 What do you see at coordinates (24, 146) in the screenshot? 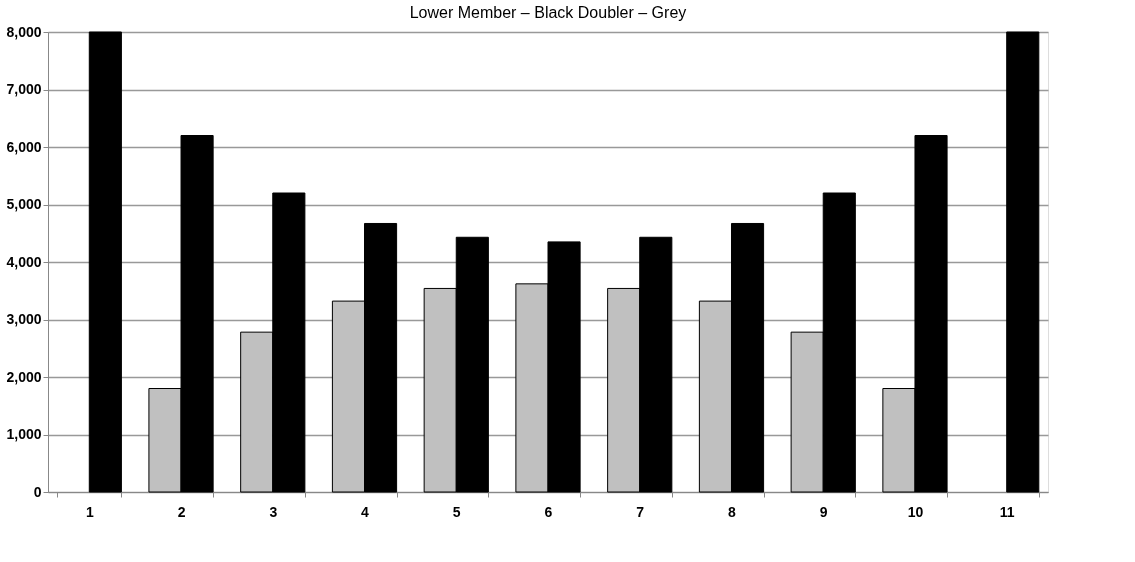
I see `y-tick-label: 6,000` at bounding box center [24, 146].